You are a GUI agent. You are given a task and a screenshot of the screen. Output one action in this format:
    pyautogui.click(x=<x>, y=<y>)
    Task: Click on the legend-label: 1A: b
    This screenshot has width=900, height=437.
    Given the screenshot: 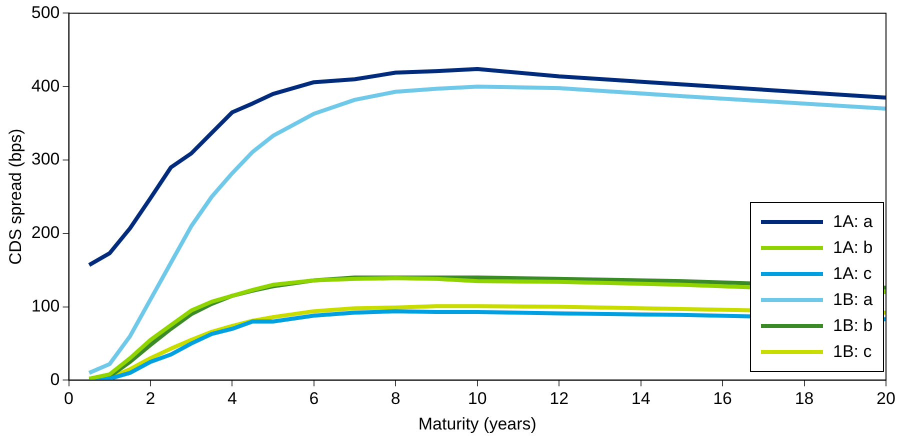 What is the action you would take?
    pyautogui.click(x=853, y=248)
    